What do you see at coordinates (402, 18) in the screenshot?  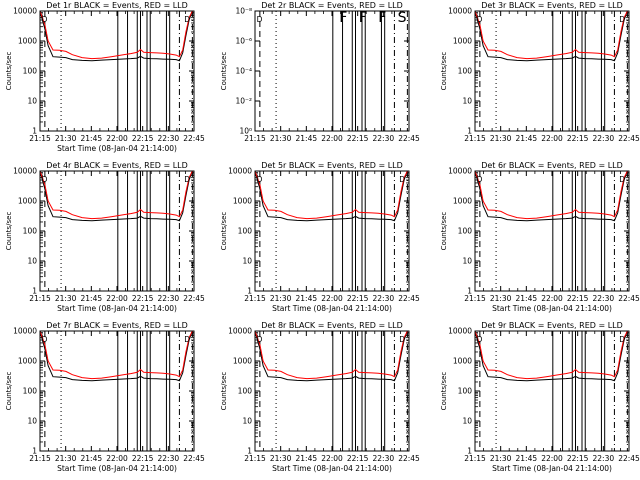 I see `flag-label: S` at bounding box center [402, 18].